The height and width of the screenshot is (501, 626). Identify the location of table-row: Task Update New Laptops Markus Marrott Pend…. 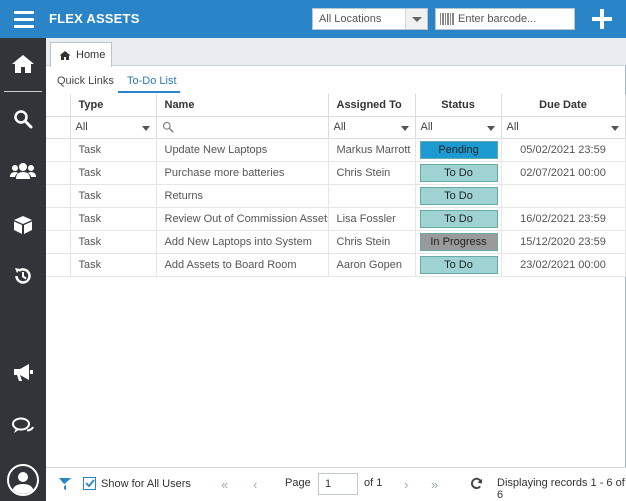
(336, 150).